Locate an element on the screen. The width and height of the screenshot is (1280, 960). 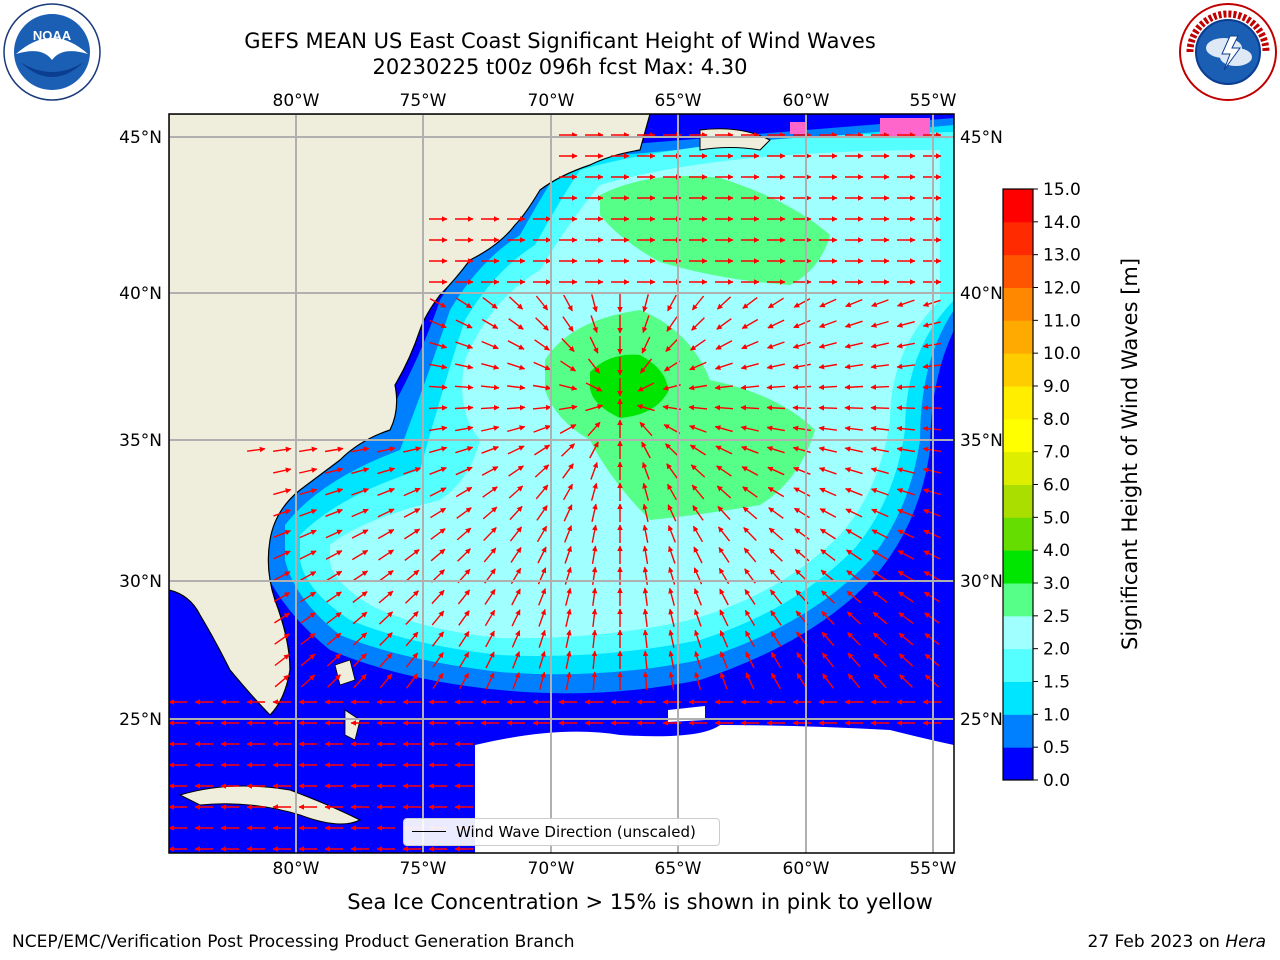
lon-label-top: 80°W is located at coordinates (296, 101).